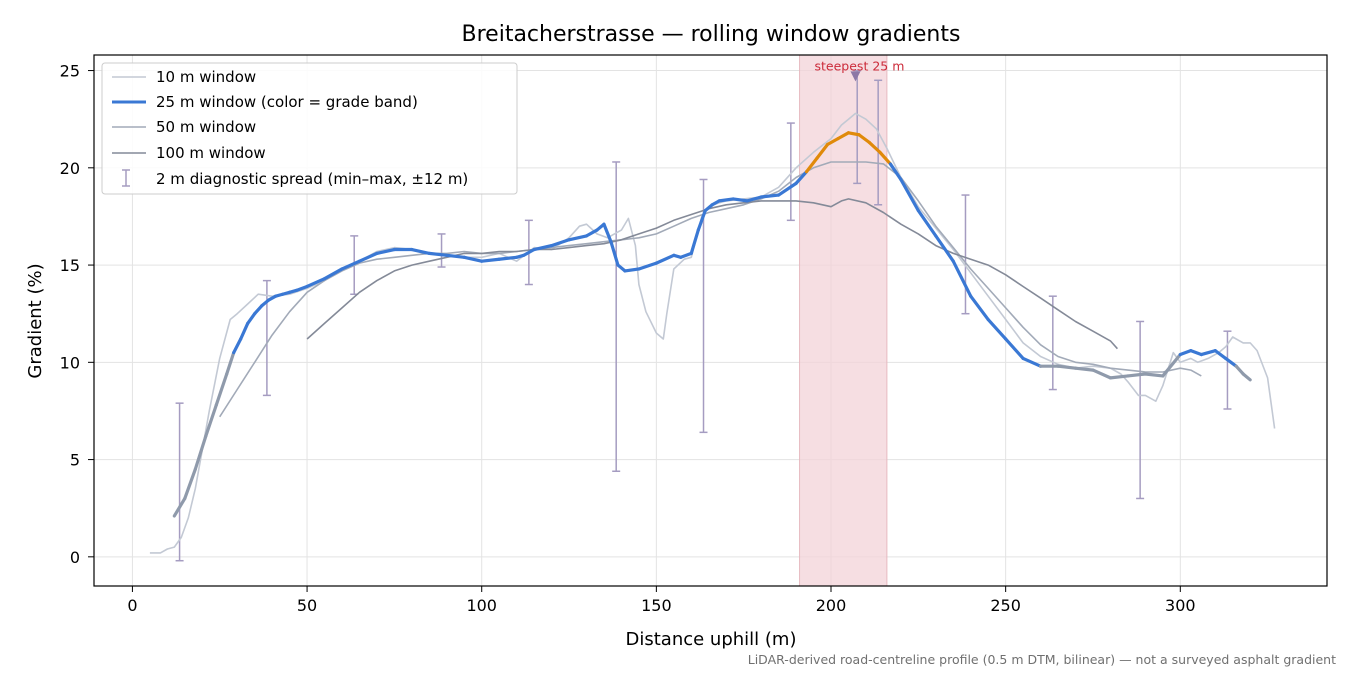  Describe the element at coordinates (312, 179) in the screenshot. I see `legend-label-errorbar: 2 m diagnostic spread (min–max, ±12 m)` at that location.